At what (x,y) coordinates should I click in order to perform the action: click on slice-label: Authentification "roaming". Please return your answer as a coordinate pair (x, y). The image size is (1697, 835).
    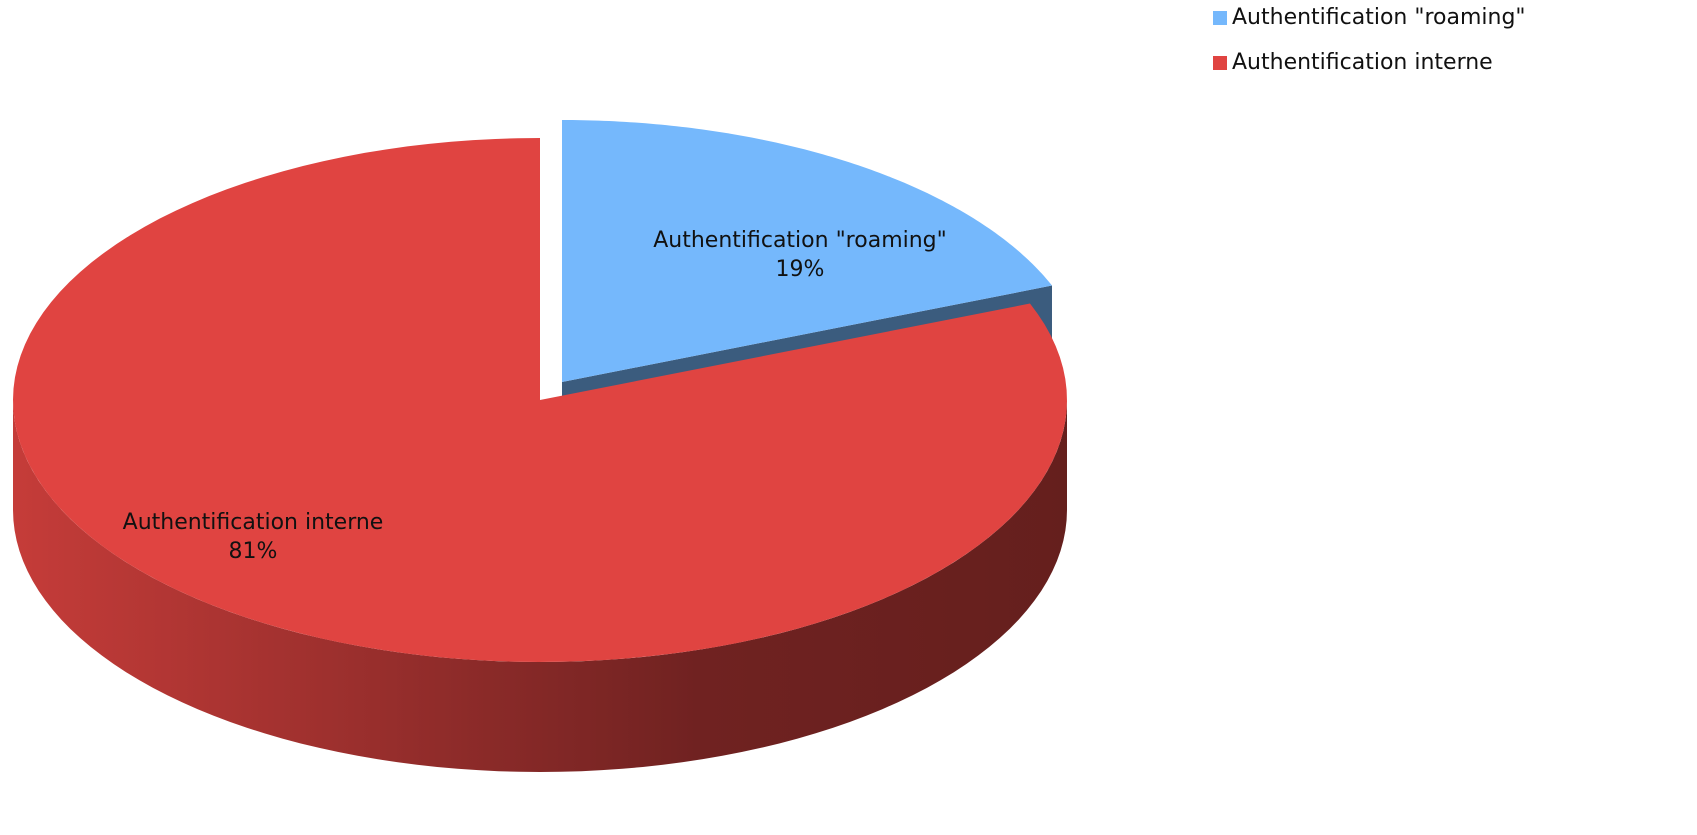
    Looking at the image, I should click on (800, 240).